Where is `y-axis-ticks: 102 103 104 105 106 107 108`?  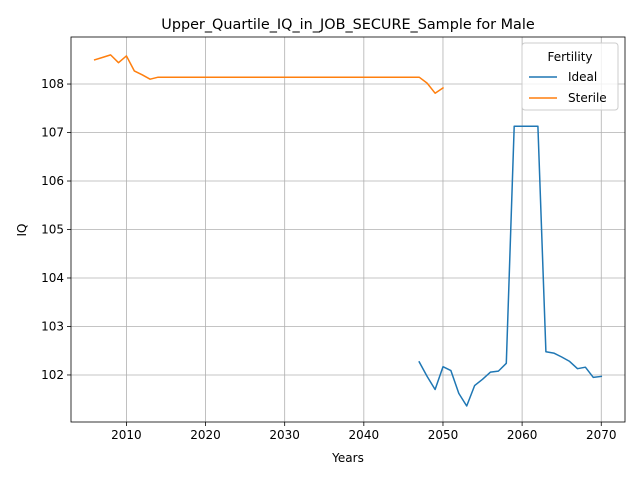
y-axis-ticks: 102 103 104 105 106 107 108 is located at coordinates (56, 229).